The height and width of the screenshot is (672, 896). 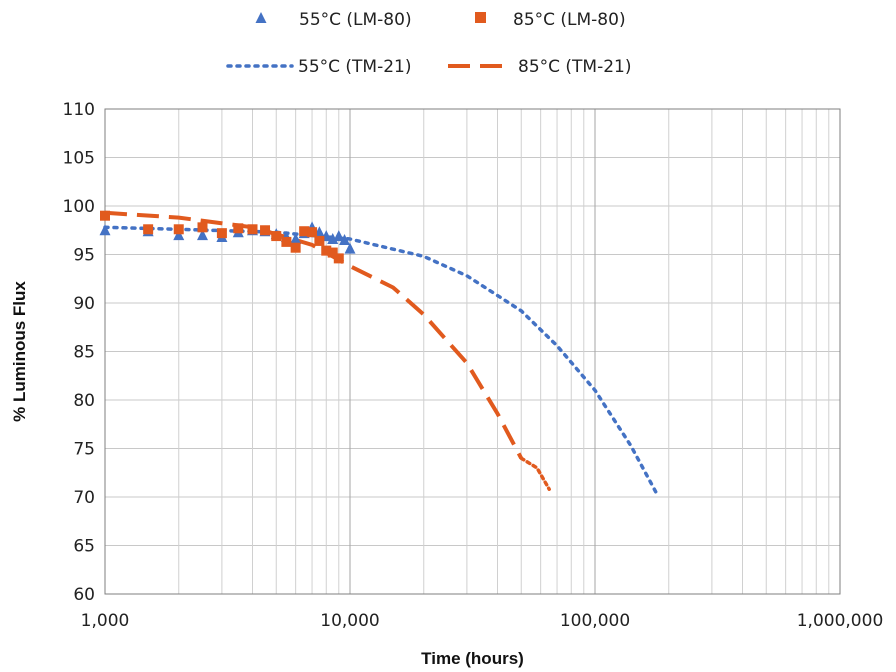 I want to click on y-tick-label: 65, so click(x=84, y=547).